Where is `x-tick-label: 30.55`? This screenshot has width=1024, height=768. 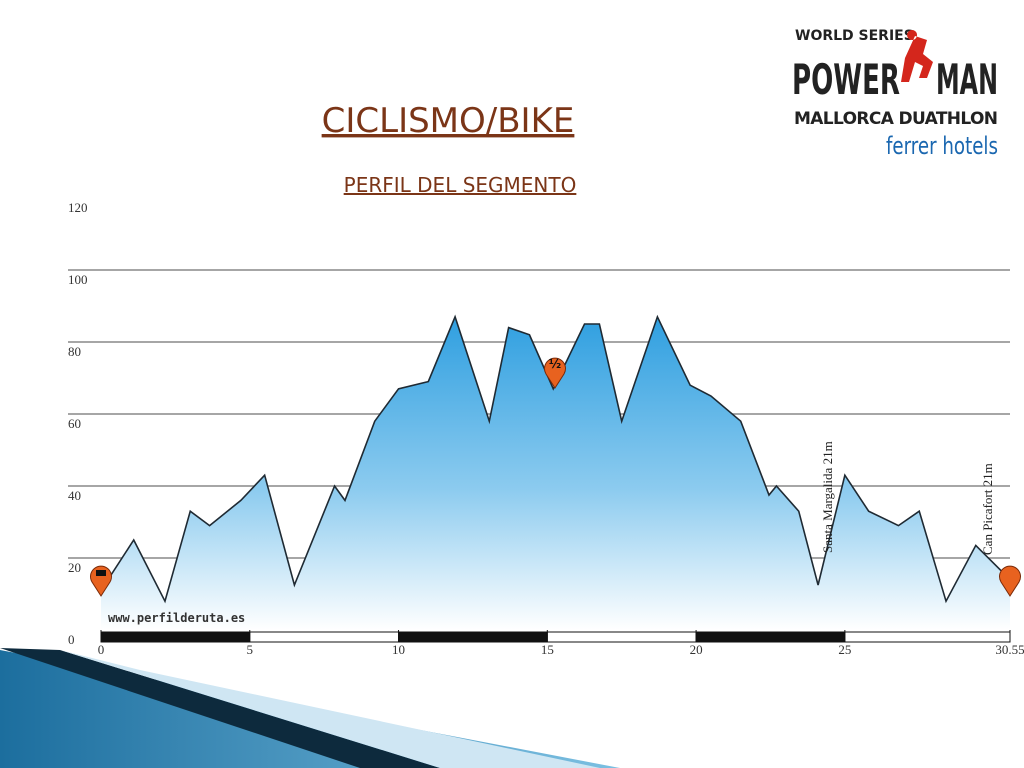
x-tick-label: 30.55 is located at coordinates (1009, 649).